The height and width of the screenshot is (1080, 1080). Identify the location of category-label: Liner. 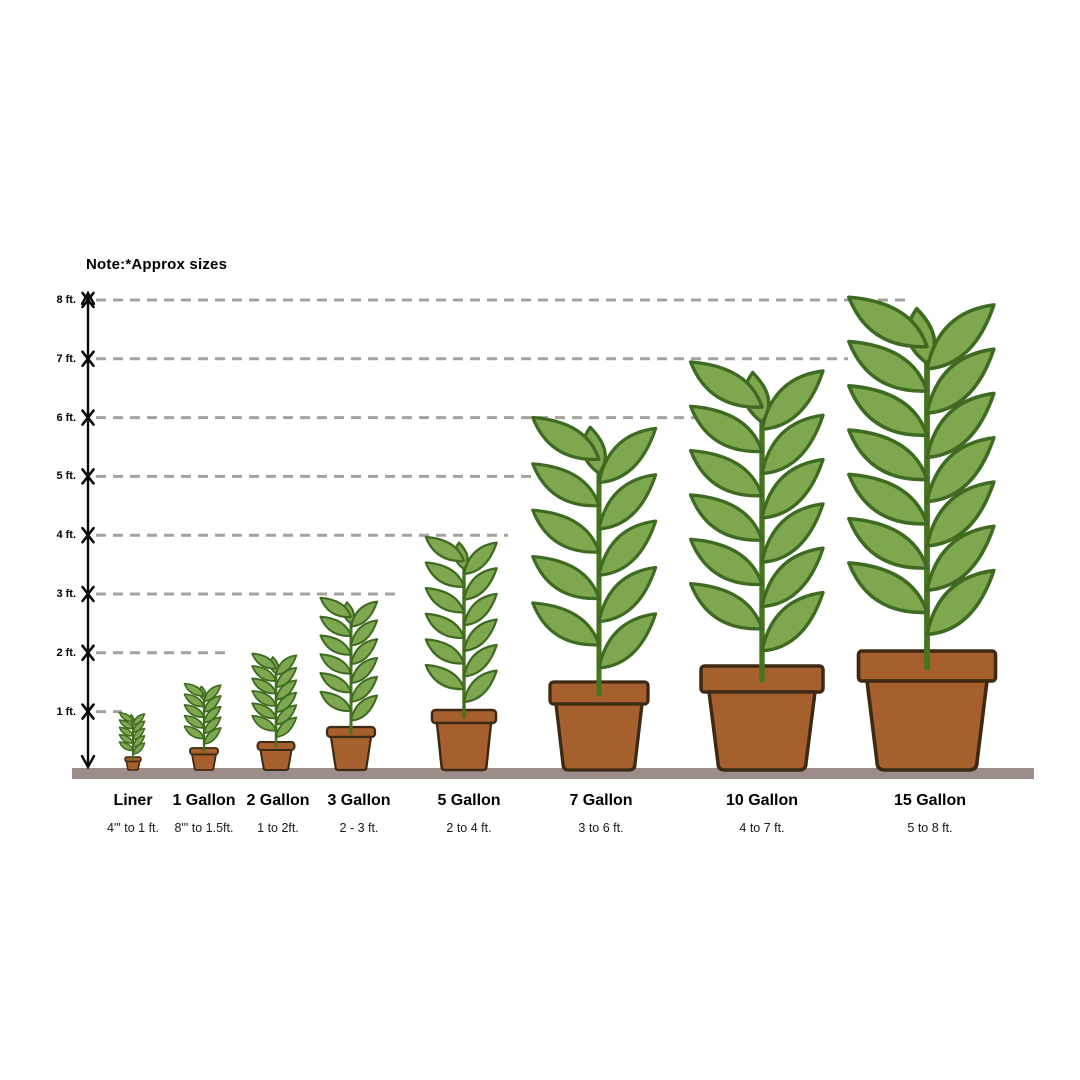
(133, 800).